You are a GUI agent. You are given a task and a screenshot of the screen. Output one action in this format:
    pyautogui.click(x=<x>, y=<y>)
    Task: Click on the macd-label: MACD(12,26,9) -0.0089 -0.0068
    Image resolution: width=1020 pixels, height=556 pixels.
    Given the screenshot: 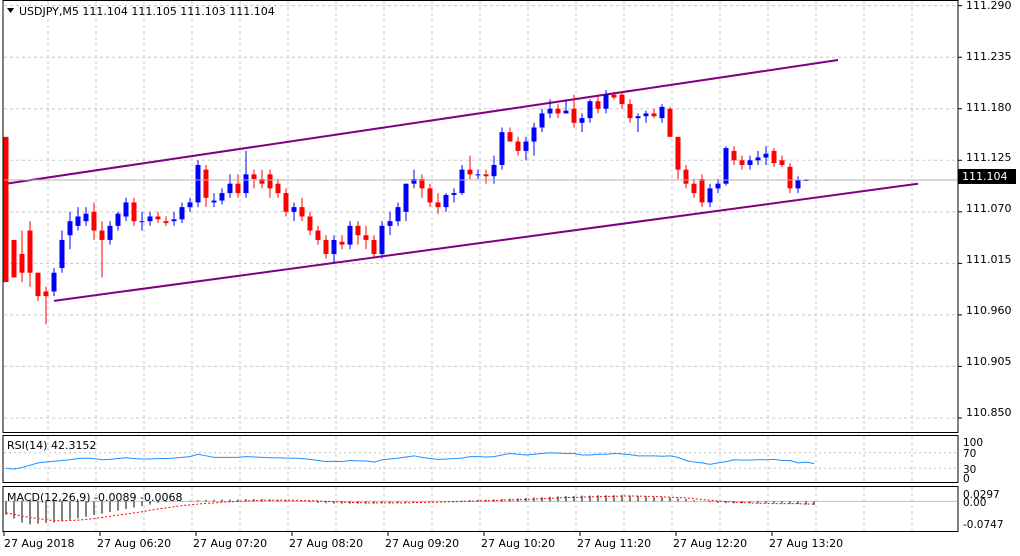 What is the action you would take?
    pyautogui.click(x=94, y=497)
    